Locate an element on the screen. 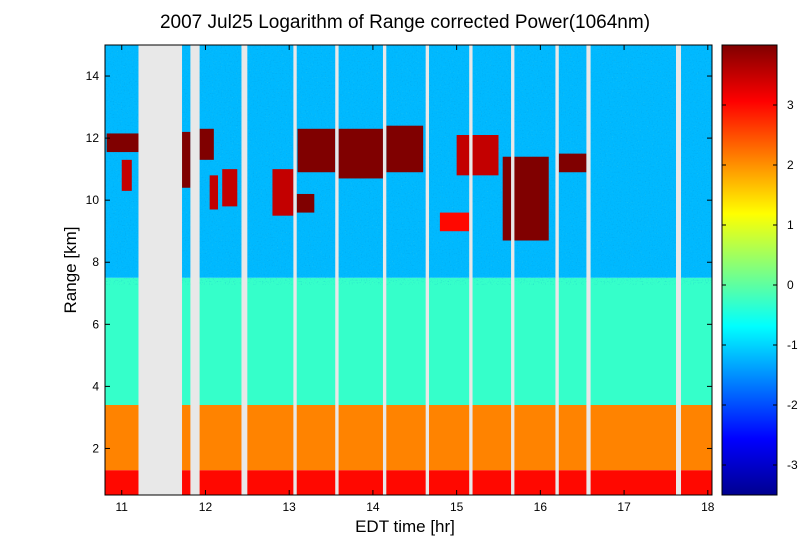 This screenshot has width=805, height=557. colorbar-tick-label: -1 is located at coordinates (792, 345).